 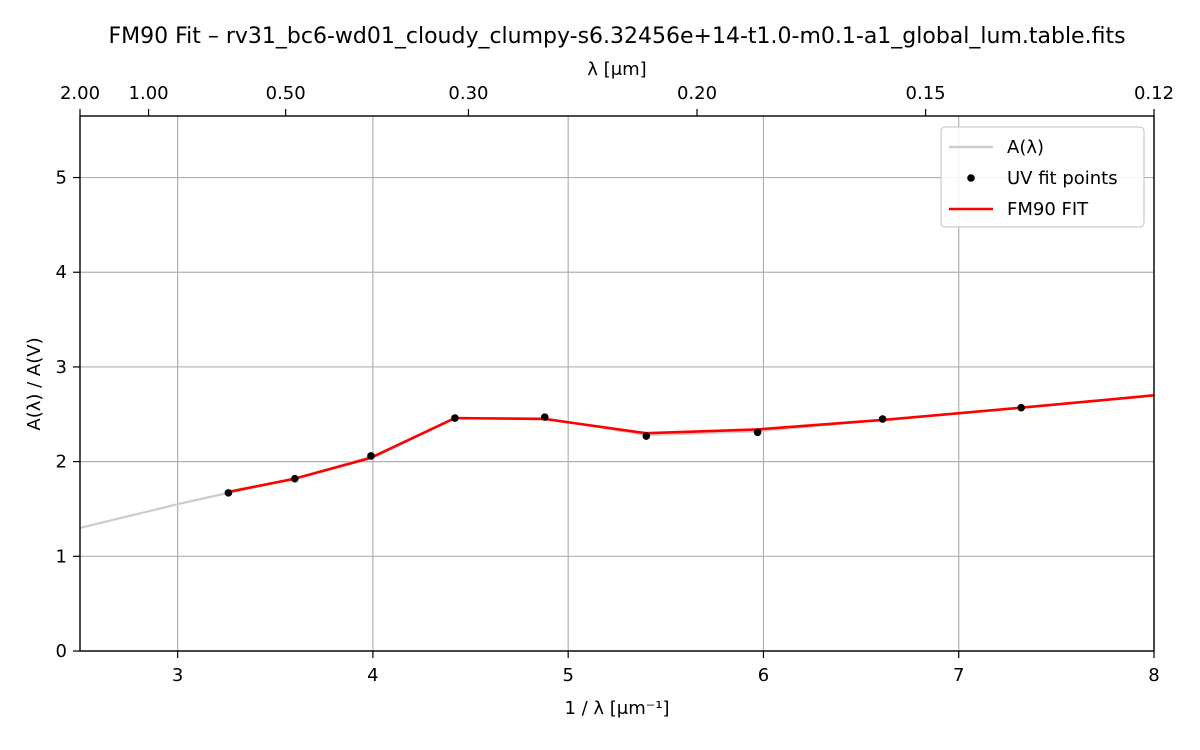 What do you see at coordinates (1062, 178) in the screenshot?
I see `legend-label: UV fit points` at bounding box center [1062, 178].